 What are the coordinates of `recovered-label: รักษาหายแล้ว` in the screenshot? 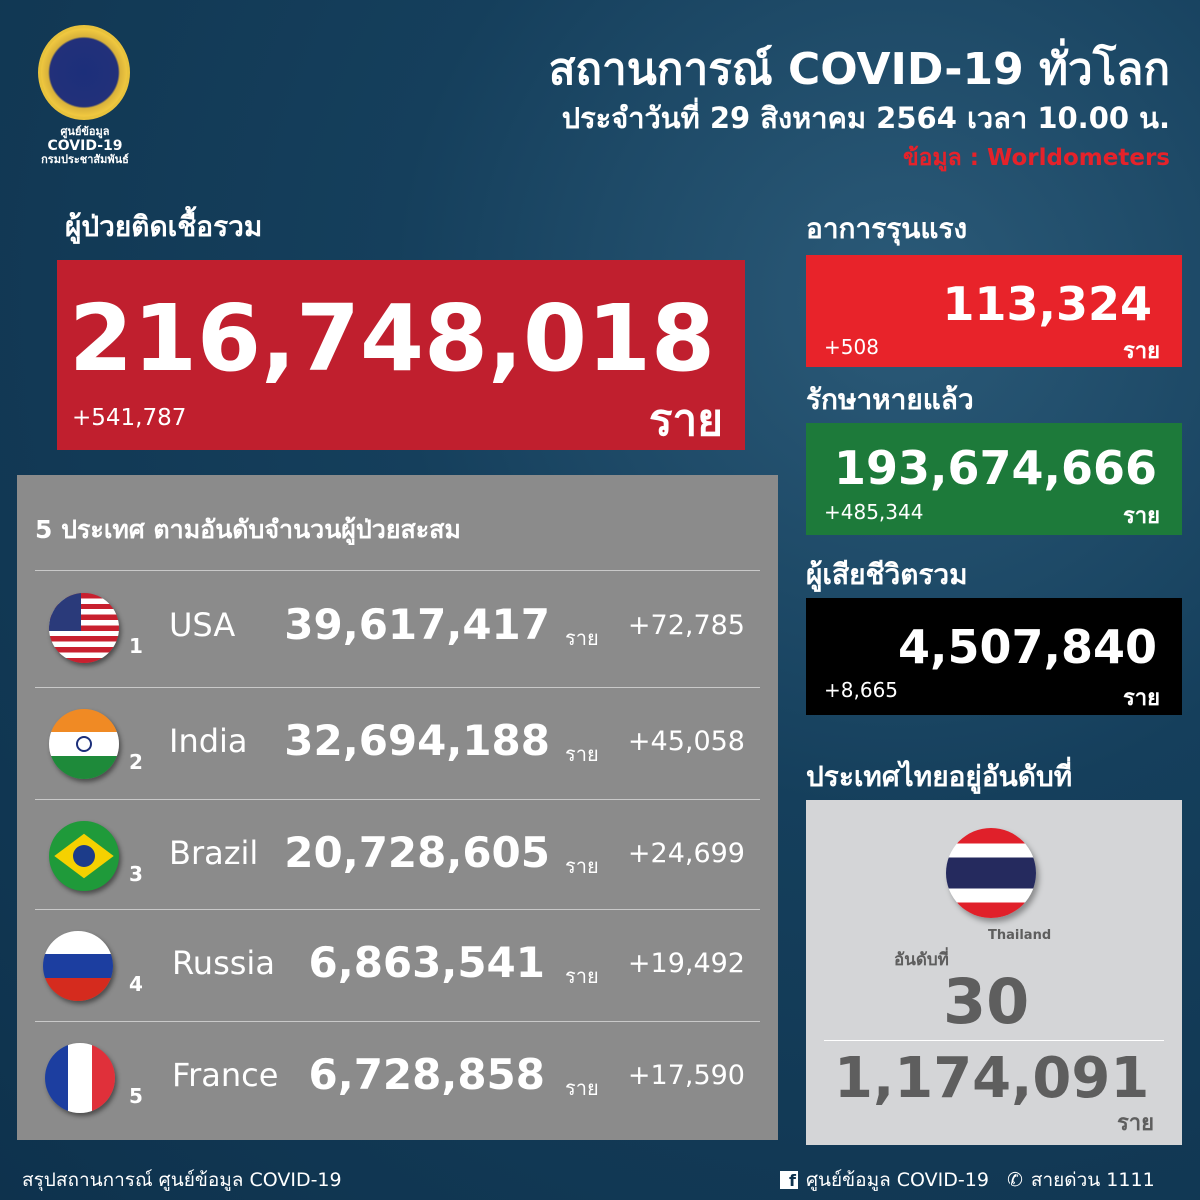 It's located at (890, 399).